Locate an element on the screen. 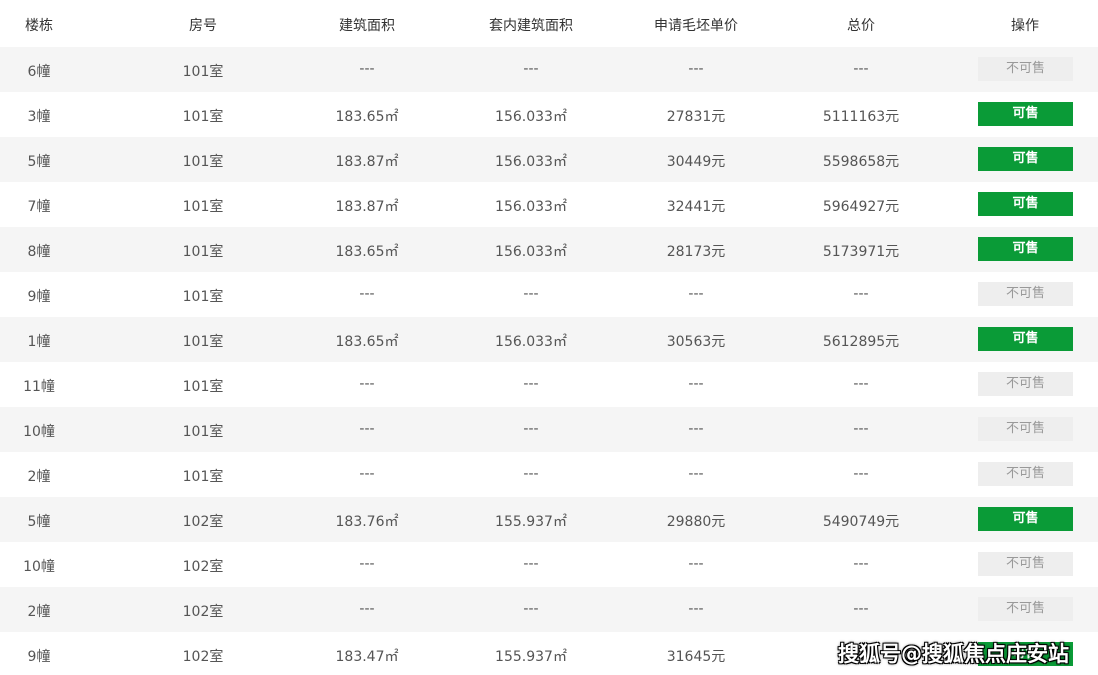 The height and width of the screenshot is (675, 1098). table-row: 2幢 101室 --- --- --- --- 不可售 is located at coordinates (549, 474).